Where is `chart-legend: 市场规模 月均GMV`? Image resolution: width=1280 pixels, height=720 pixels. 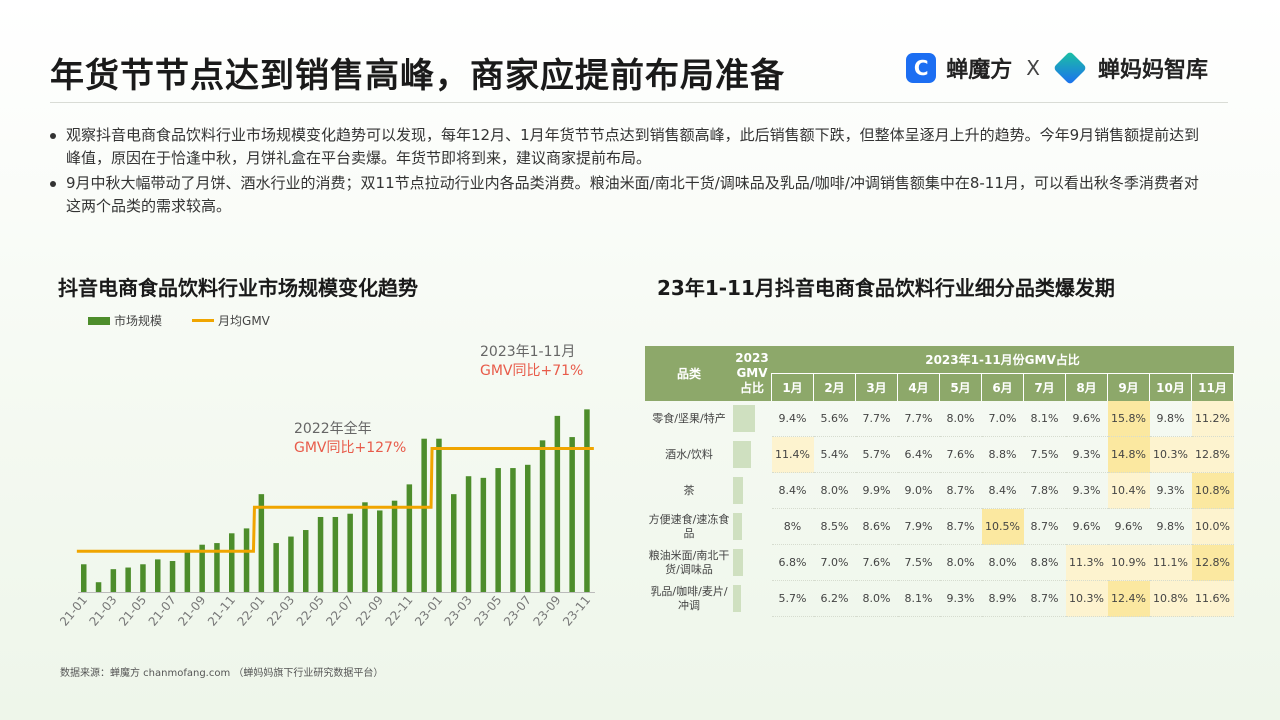 chart-legend: 市场规模 月均GMV is located at coordinates (179, 320).